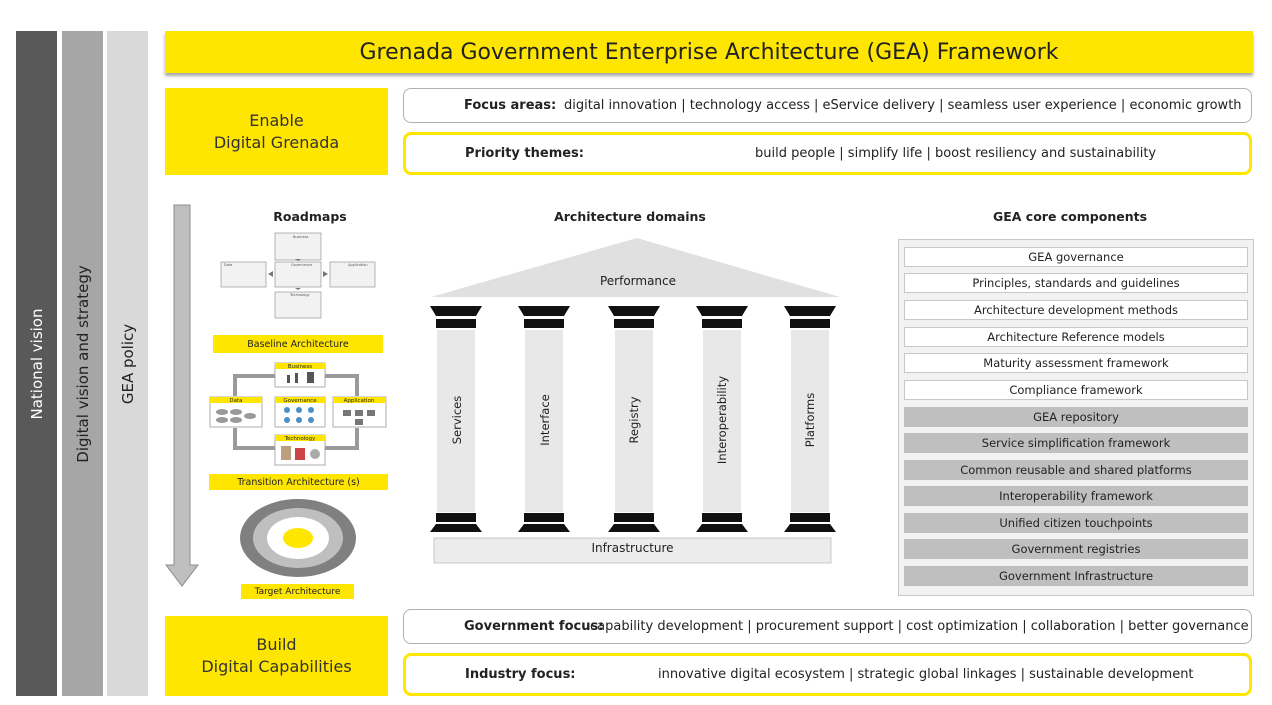 This screenshot has width=1272, height=705. I want to click on pillar-interface, so click(544, 419).